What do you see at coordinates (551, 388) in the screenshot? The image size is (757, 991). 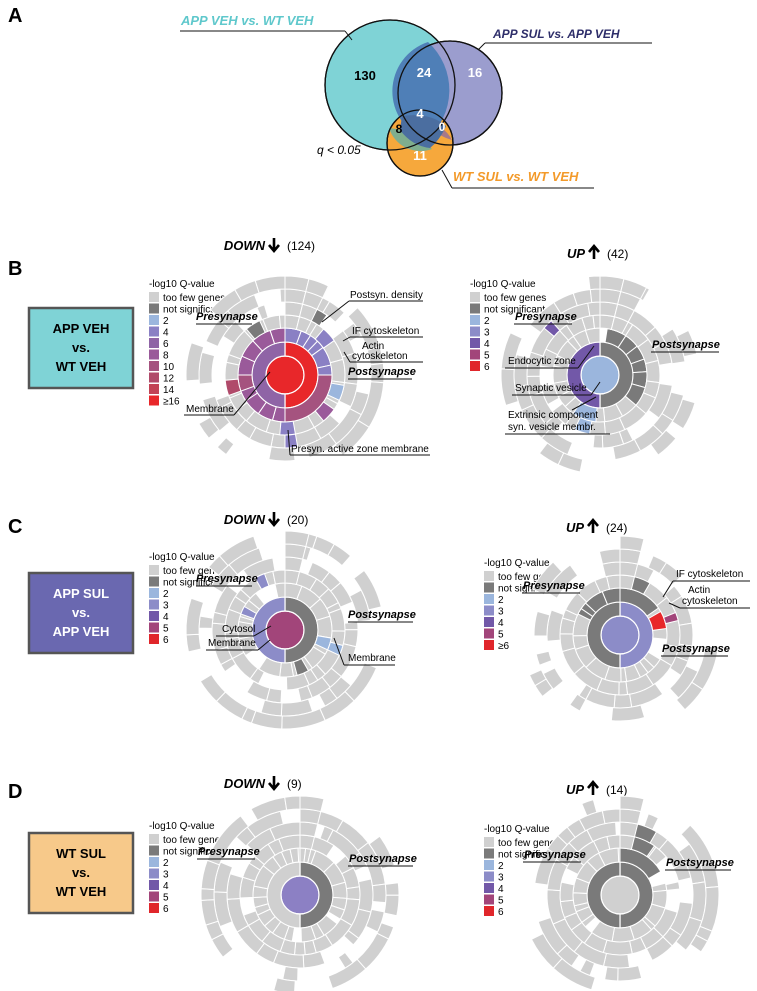 I see `b-up-syn-vesicle: Synaptic vesicle` at bounding box center [551, 388].